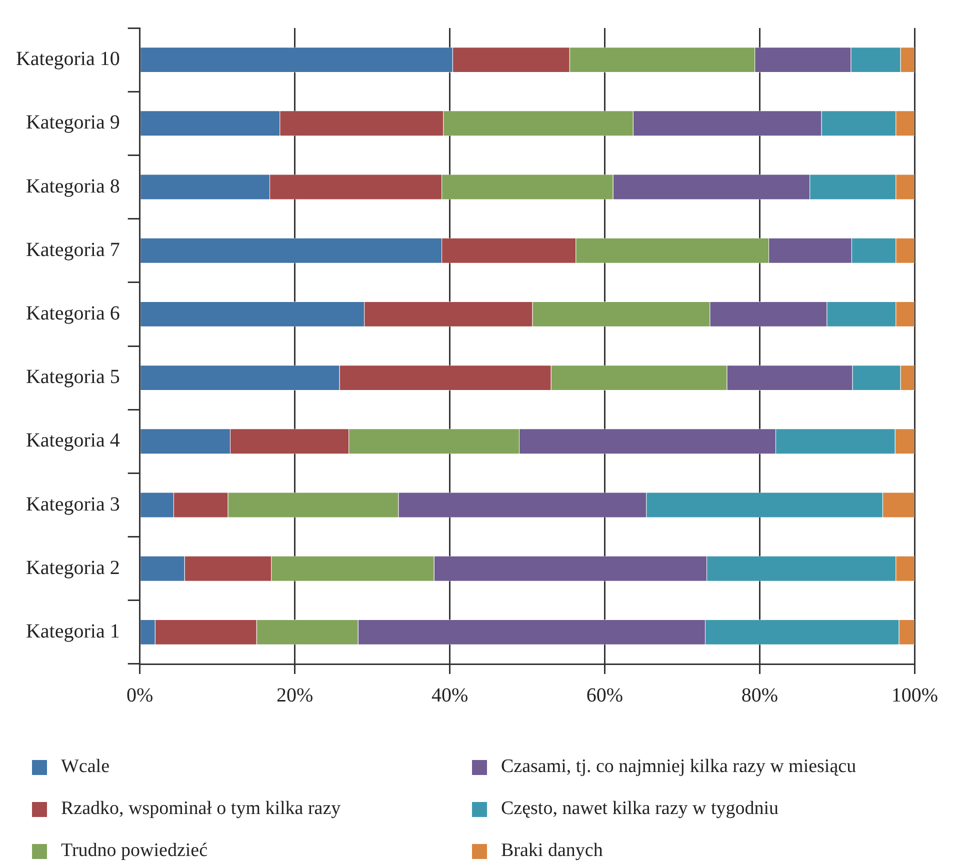 The width and height of the screenshot is (956, 867). I want to click on legend-label: Braki danych, so click(552, 851).